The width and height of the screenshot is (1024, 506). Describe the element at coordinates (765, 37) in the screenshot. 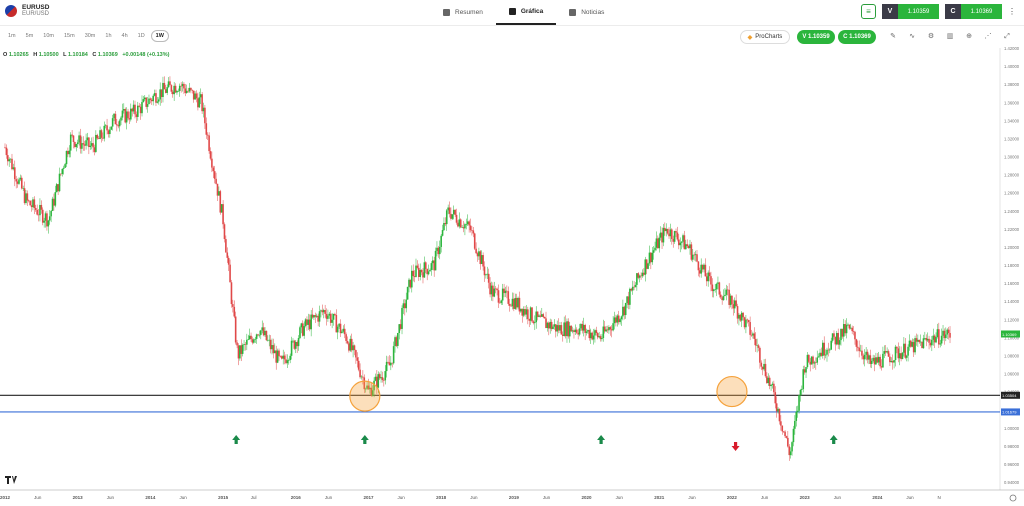

I see `procharts-button: ◆ ProCharts` at that location.